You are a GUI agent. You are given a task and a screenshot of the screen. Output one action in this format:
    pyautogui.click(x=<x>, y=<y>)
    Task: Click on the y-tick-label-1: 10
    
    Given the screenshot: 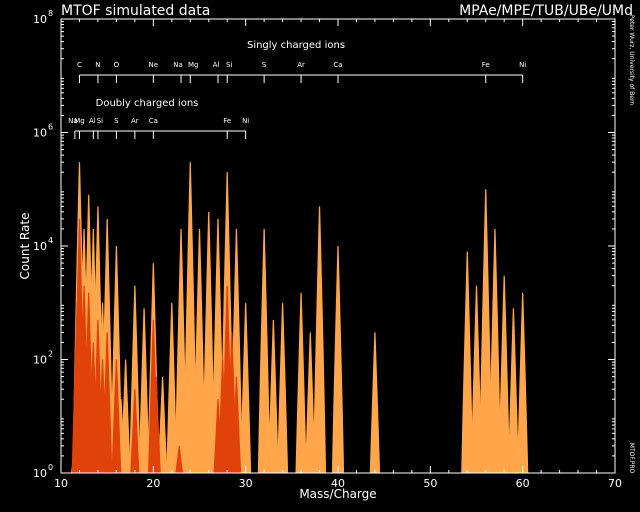 What is the action you would take?
    pyautogui.click(x=40, y=360)
    